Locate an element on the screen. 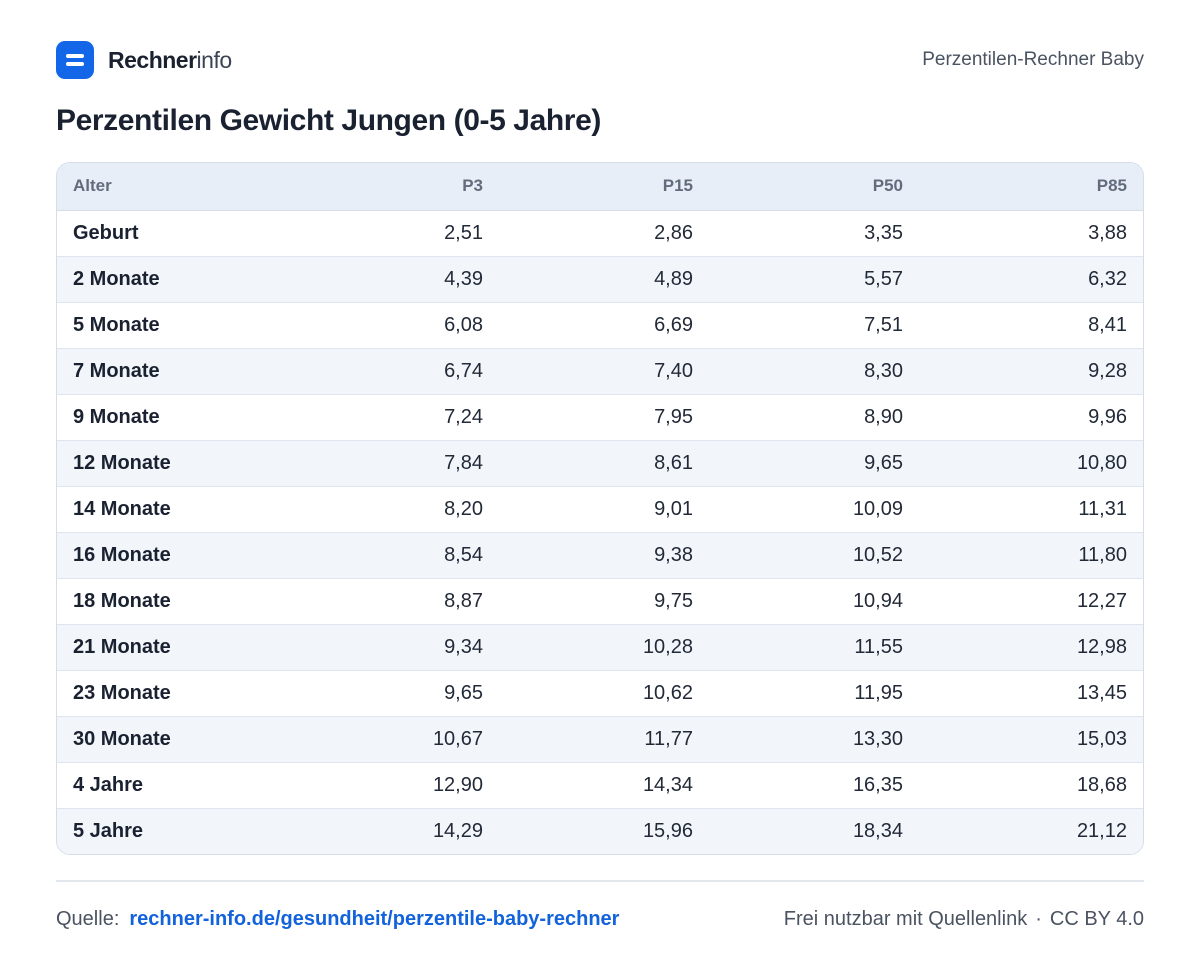  cell-p15: 4,89 is located at coordinates (604, 278).